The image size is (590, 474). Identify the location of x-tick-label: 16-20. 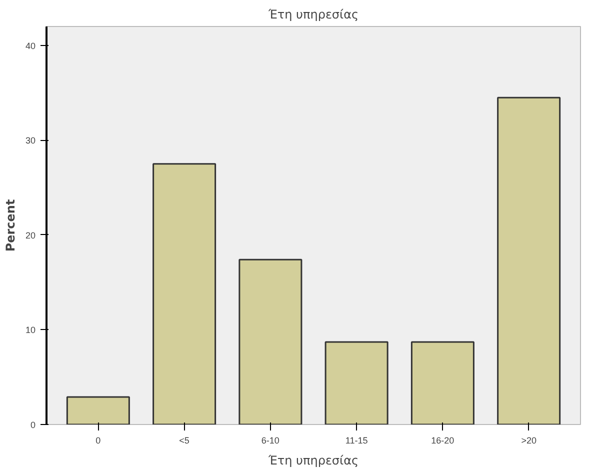
(442, 441).